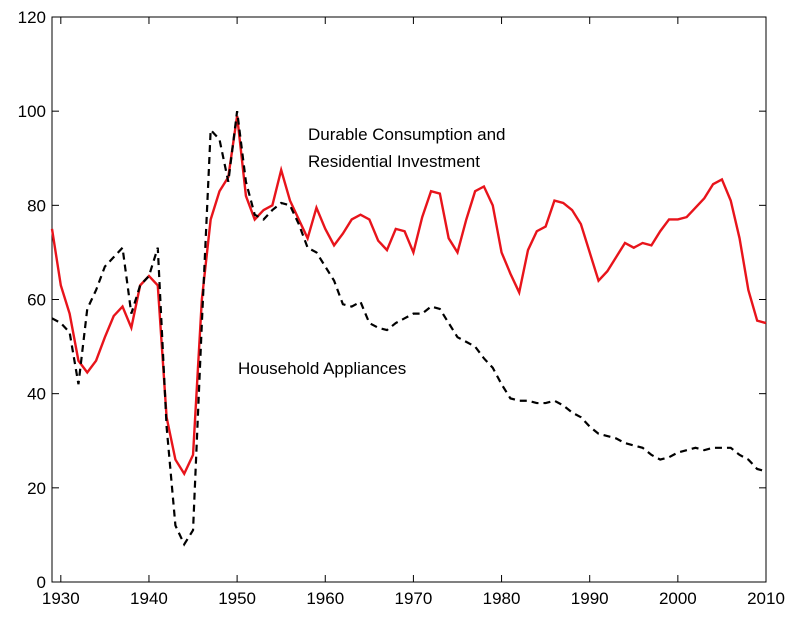  I want to click on x-tick-label: 1930, so click(61, 598).